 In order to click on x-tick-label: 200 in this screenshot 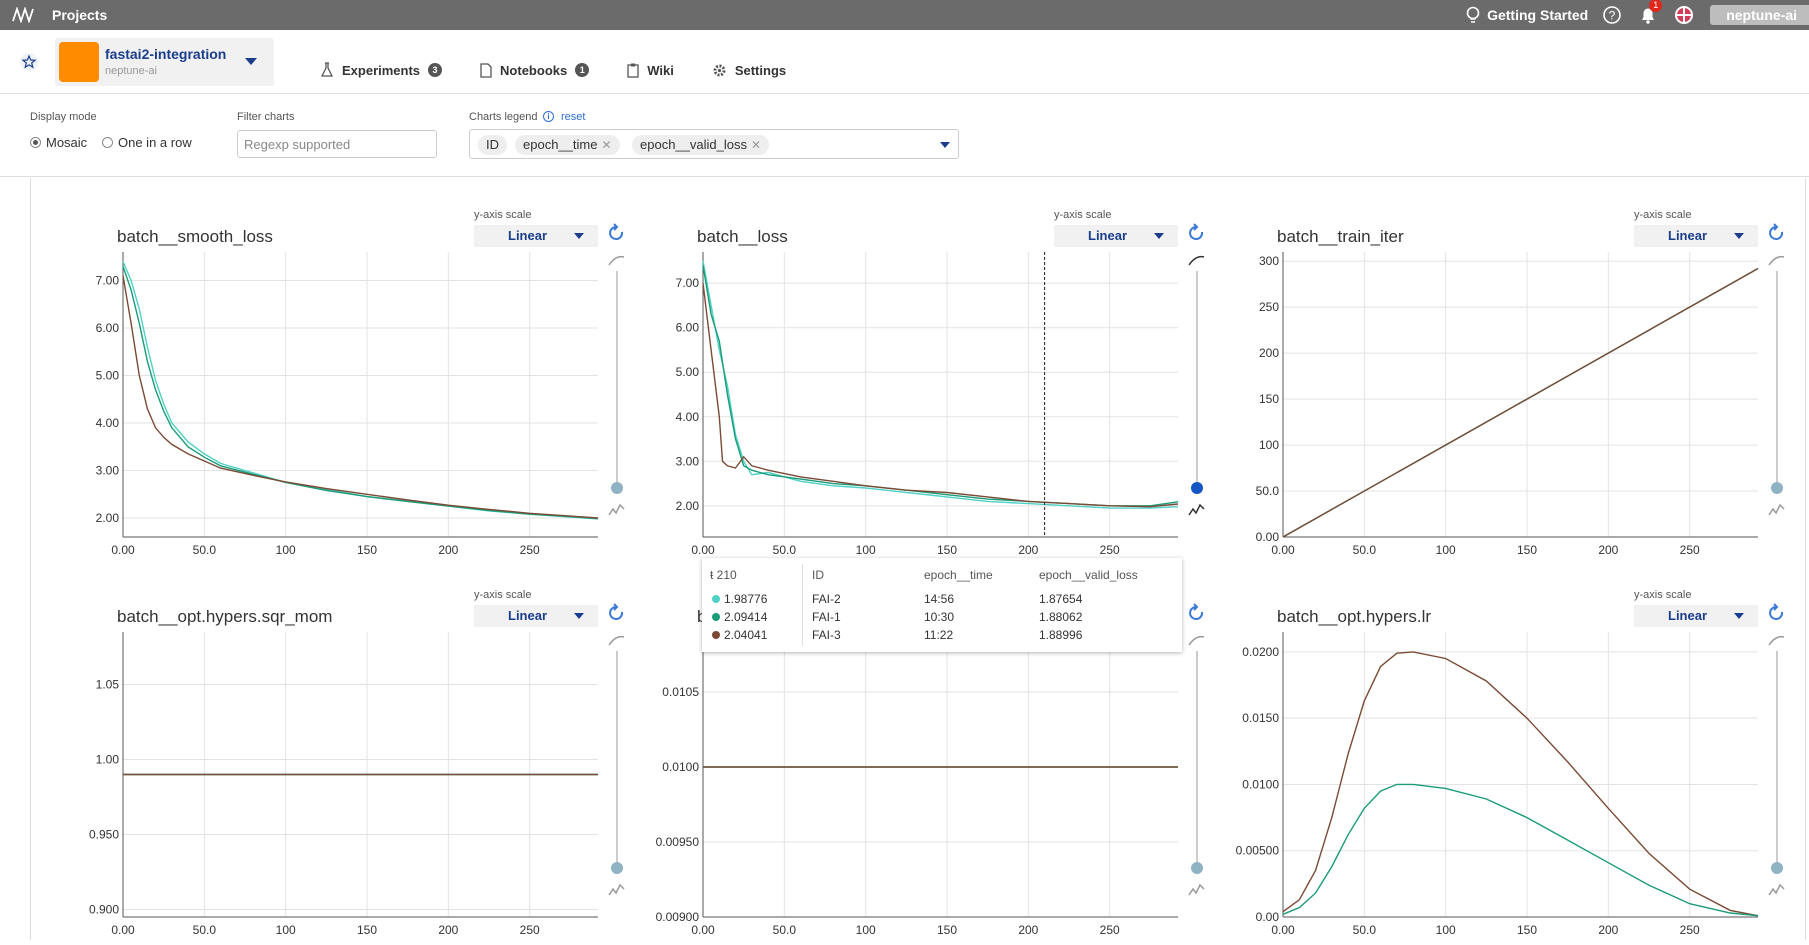, I will do `click(448, 930)`.